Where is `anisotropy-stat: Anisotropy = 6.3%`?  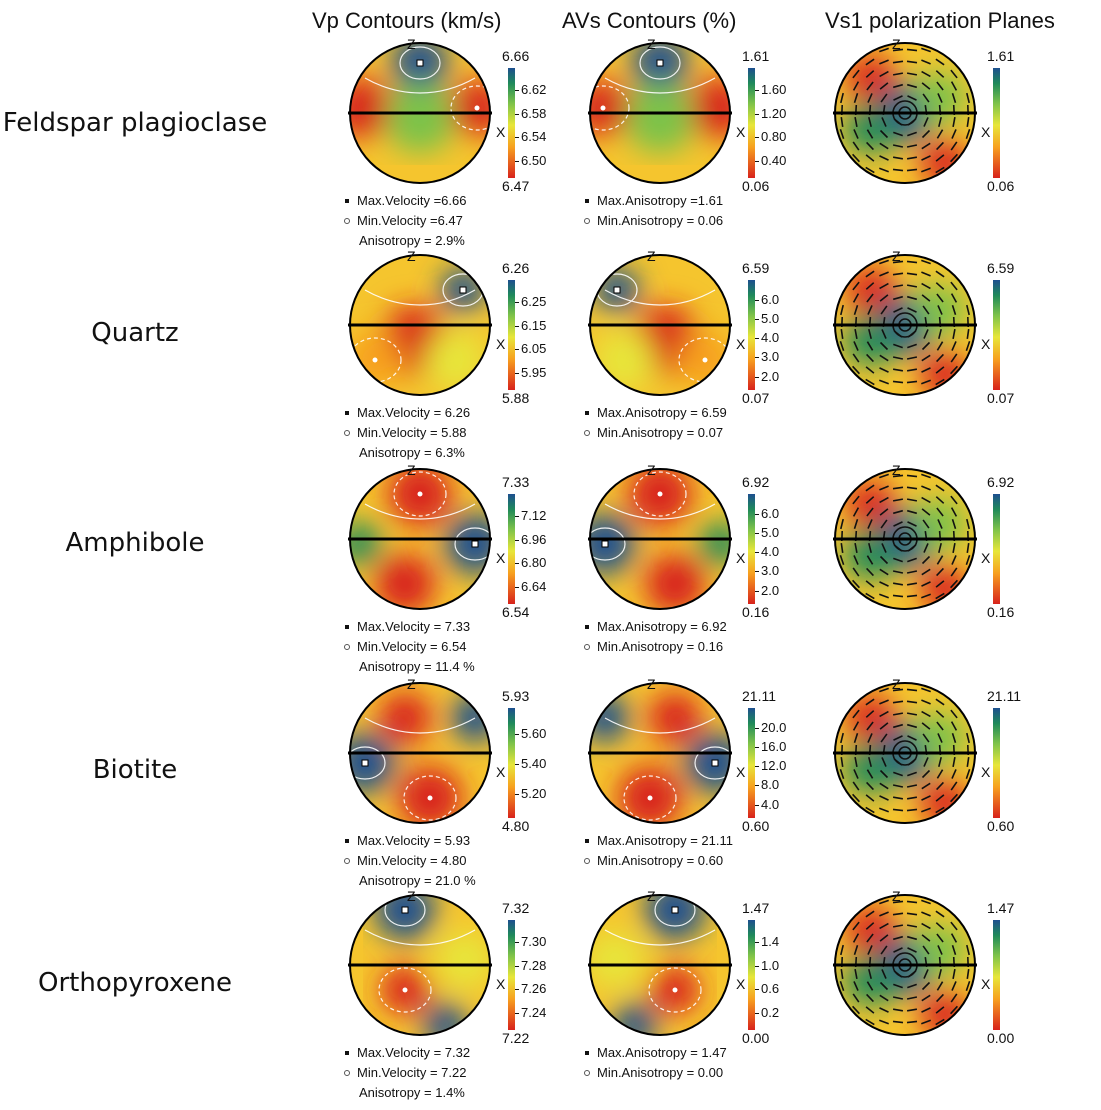
anisotropy-stat: Anisotropy = 6.3% is located at coordinates (407, 453).